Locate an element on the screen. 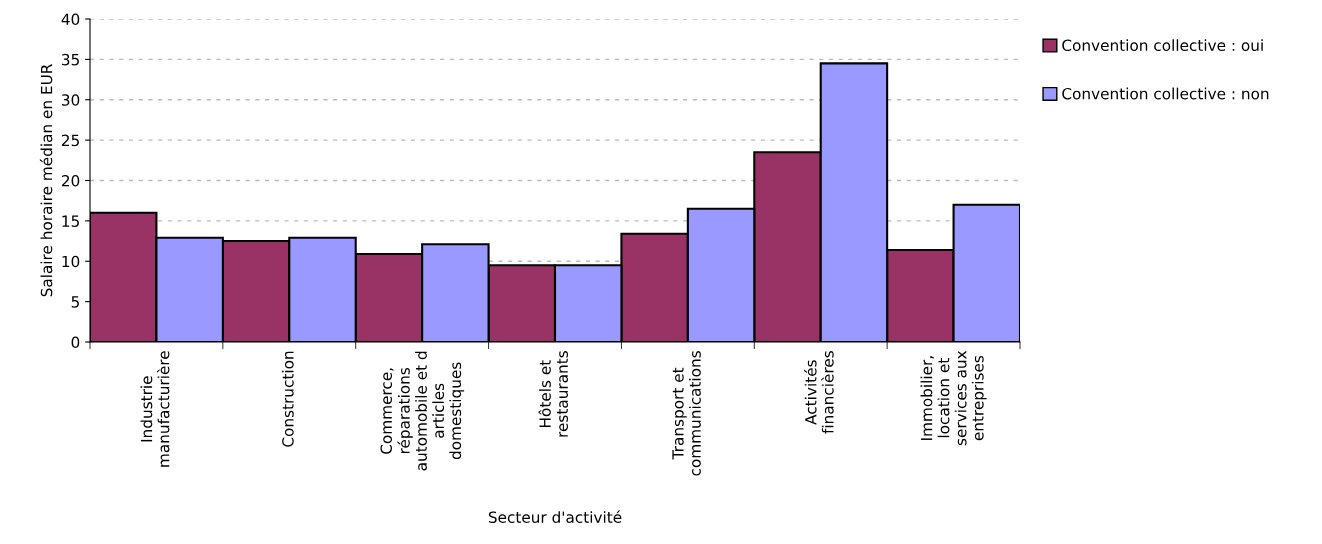 Image resolution: width=1322 pixels, height=544 pixels. x-tick-label: Activités financières is located at coordinates (819, 392).